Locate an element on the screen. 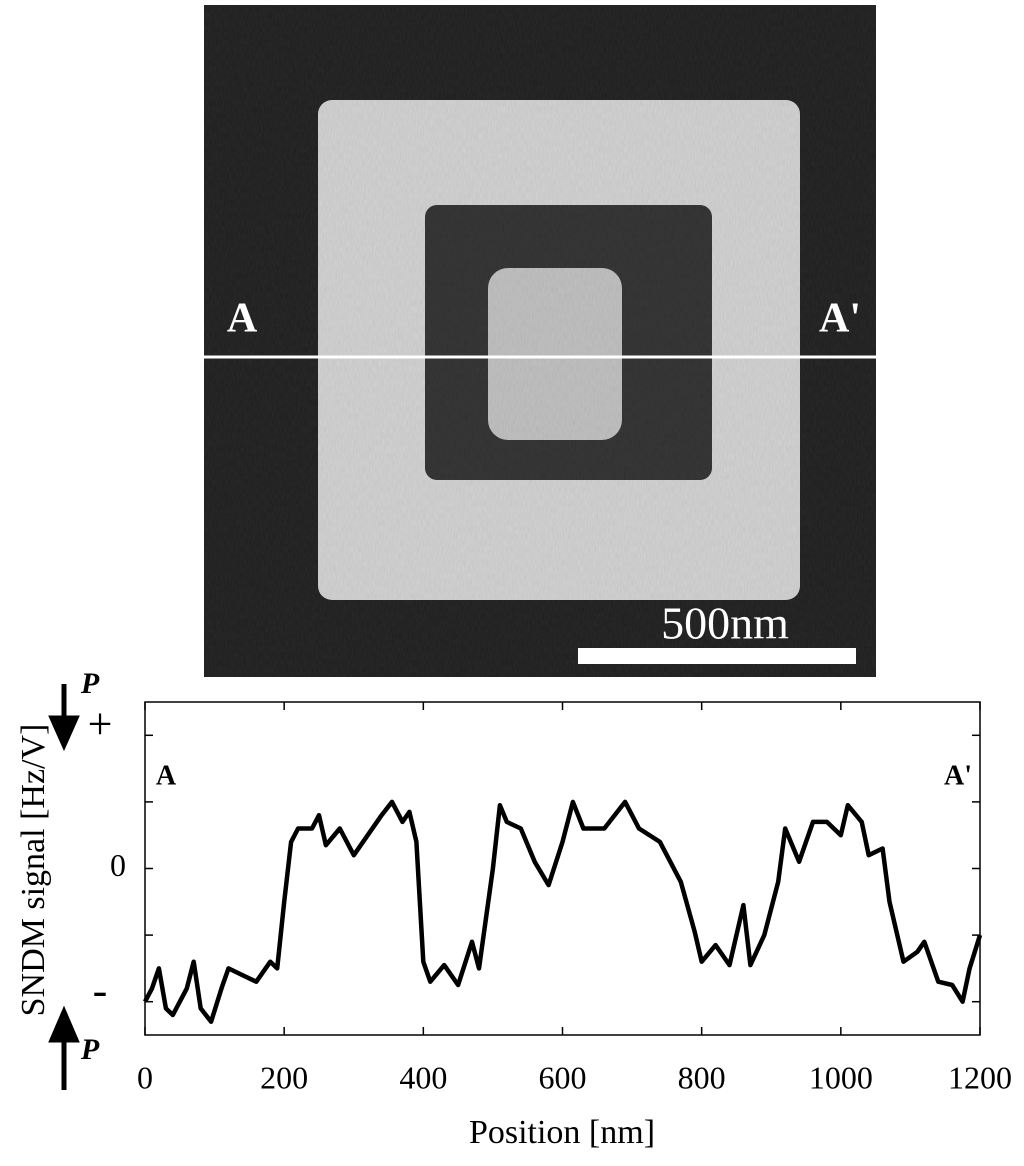  y-tick-label: + is located at coordinates (100, 723).